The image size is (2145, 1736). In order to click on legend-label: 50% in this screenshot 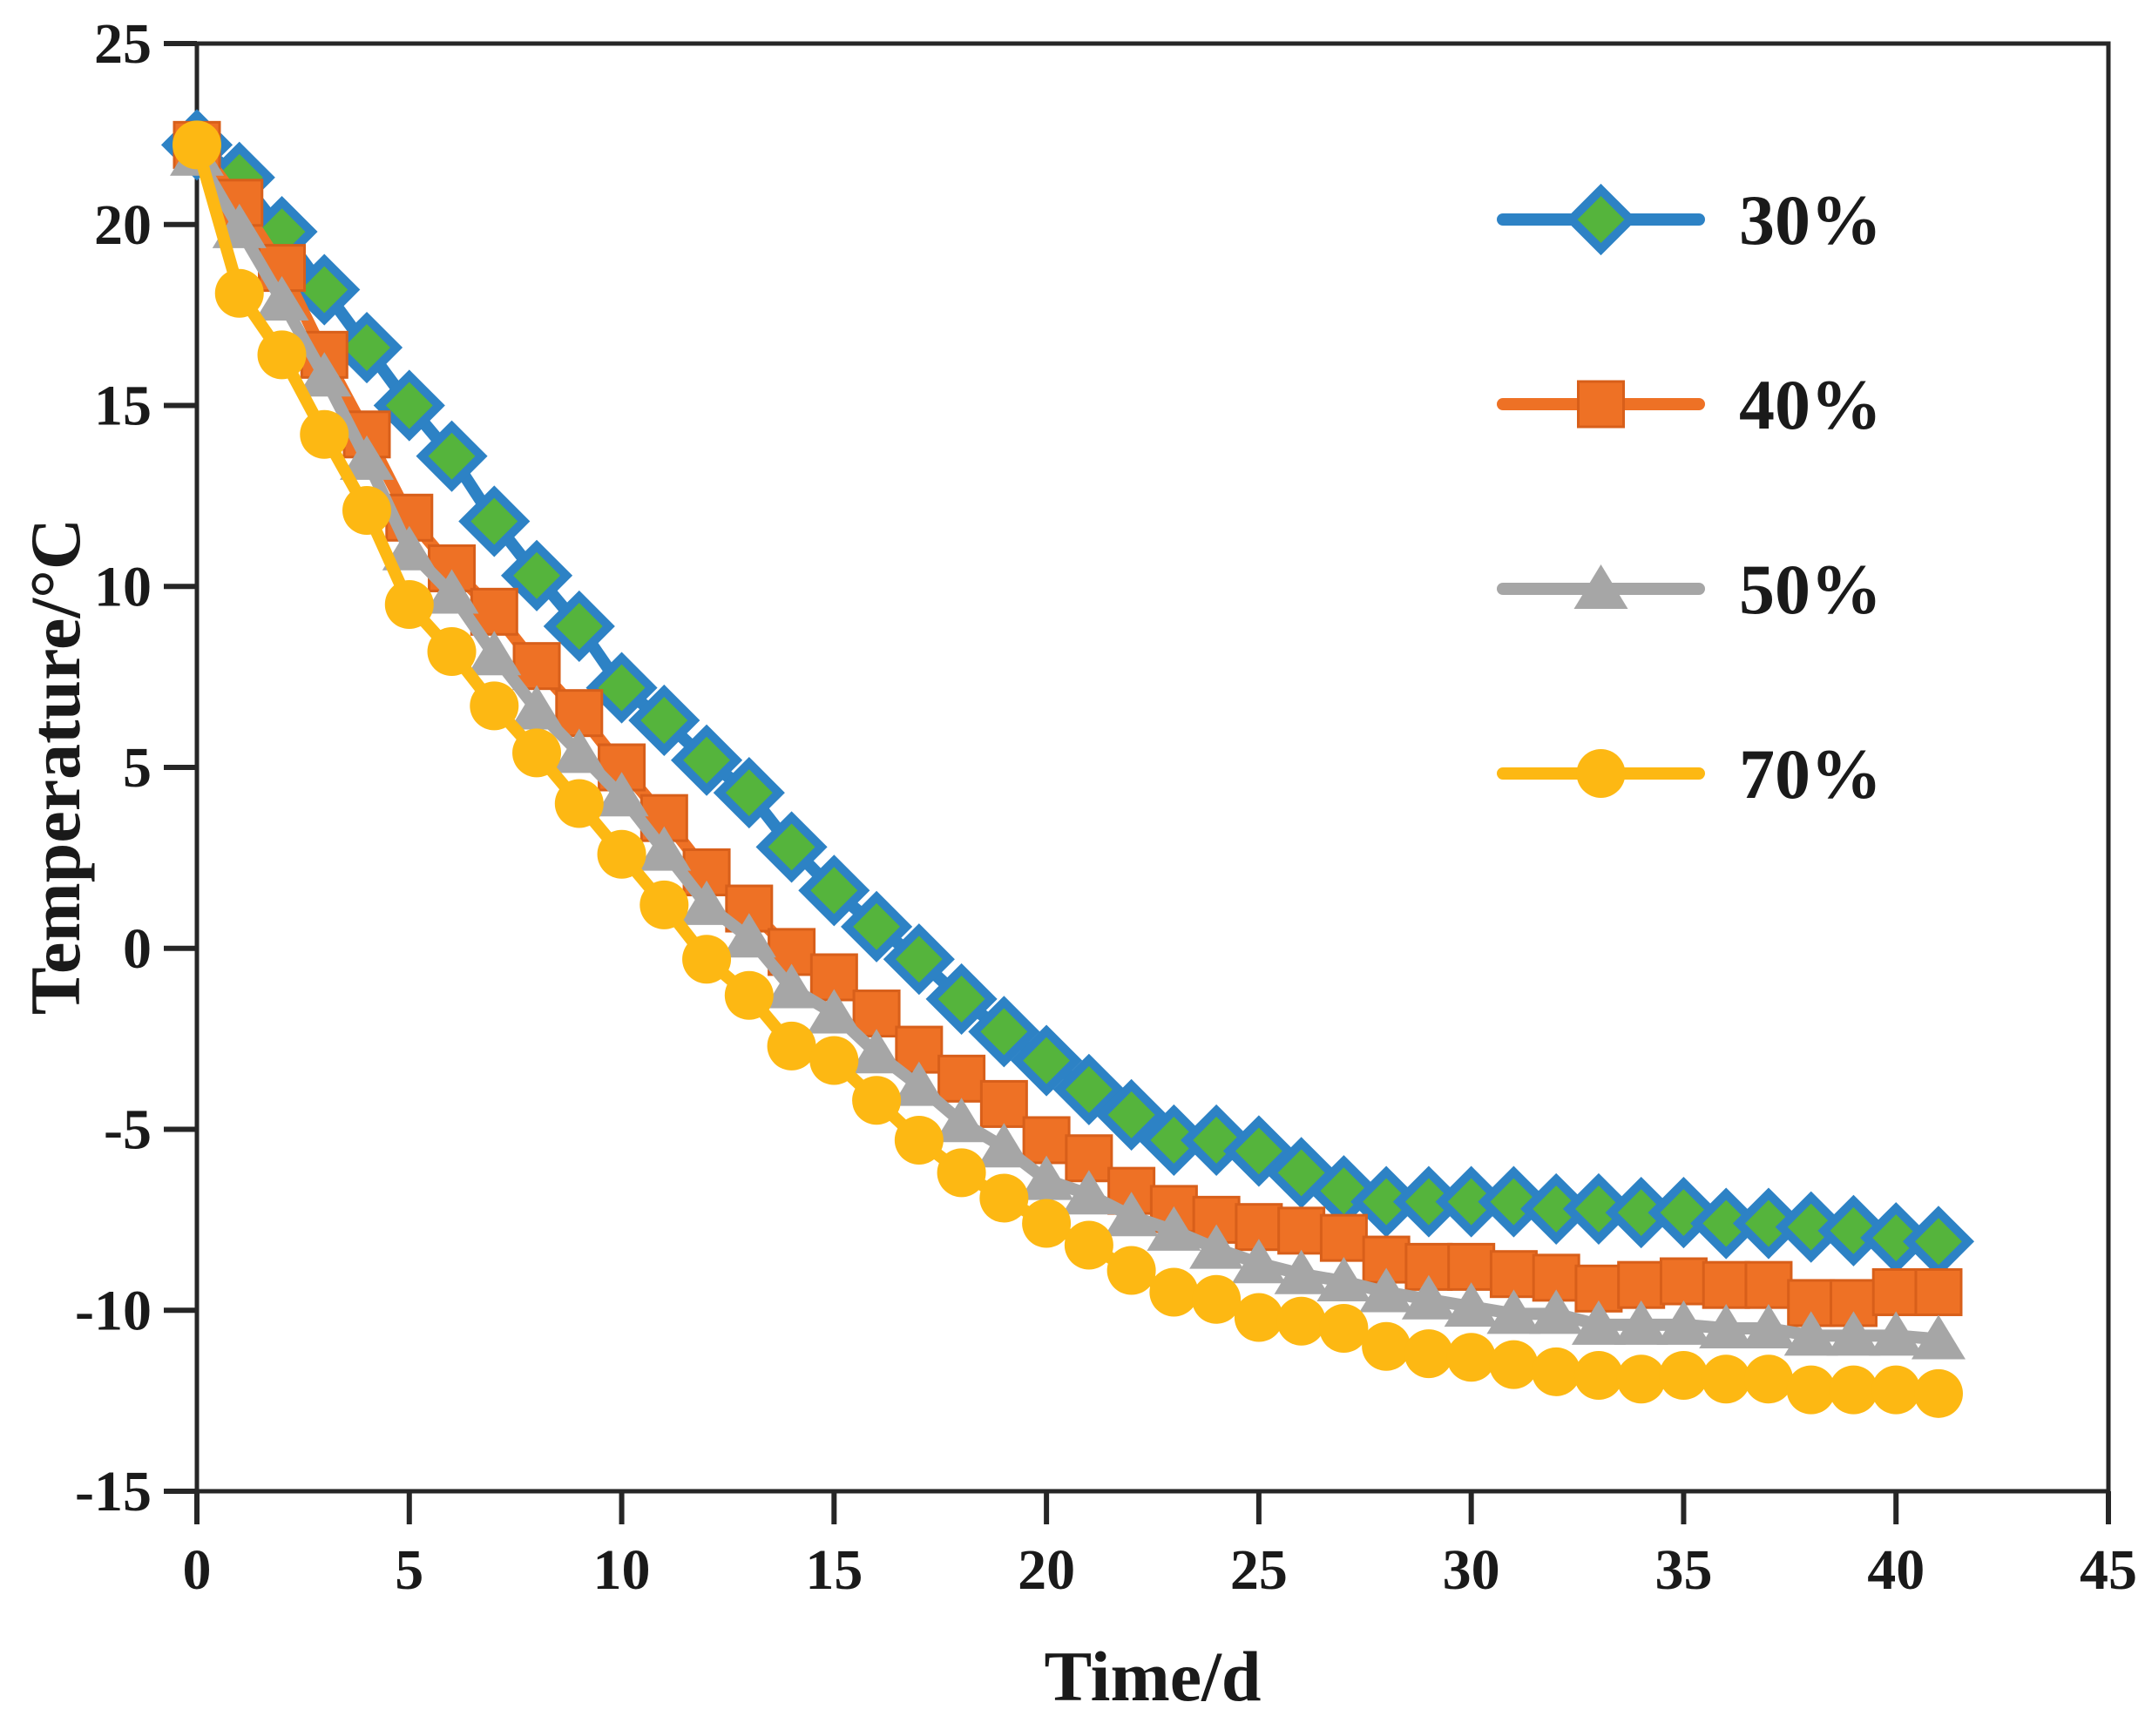, I will do `click(1811, 589)`.